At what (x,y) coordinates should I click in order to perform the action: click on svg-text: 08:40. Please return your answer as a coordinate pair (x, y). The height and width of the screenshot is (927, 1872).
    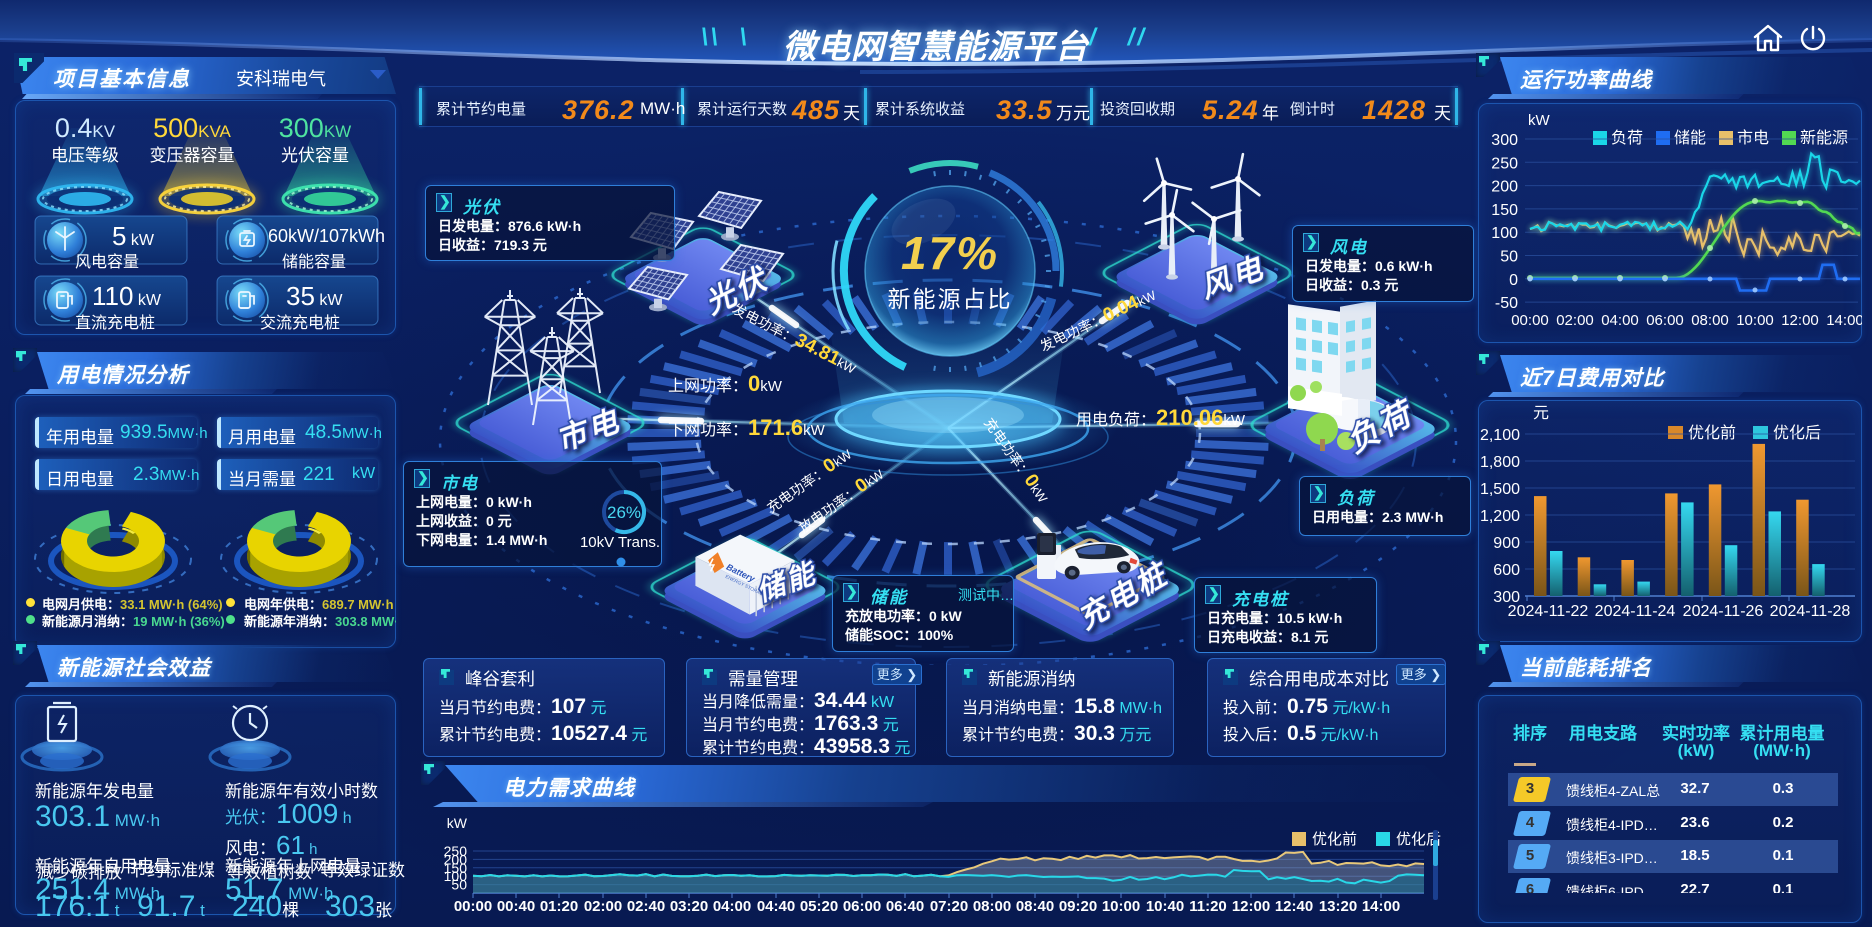
    Looking at the image, I should click on (1035, 906).